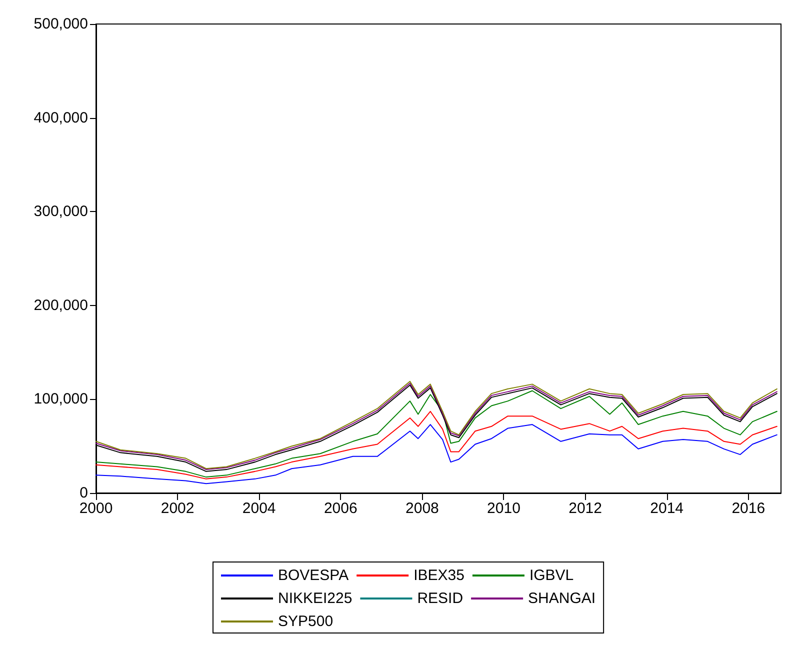  I want to click on legend-label: RESID, so click(440, 598).